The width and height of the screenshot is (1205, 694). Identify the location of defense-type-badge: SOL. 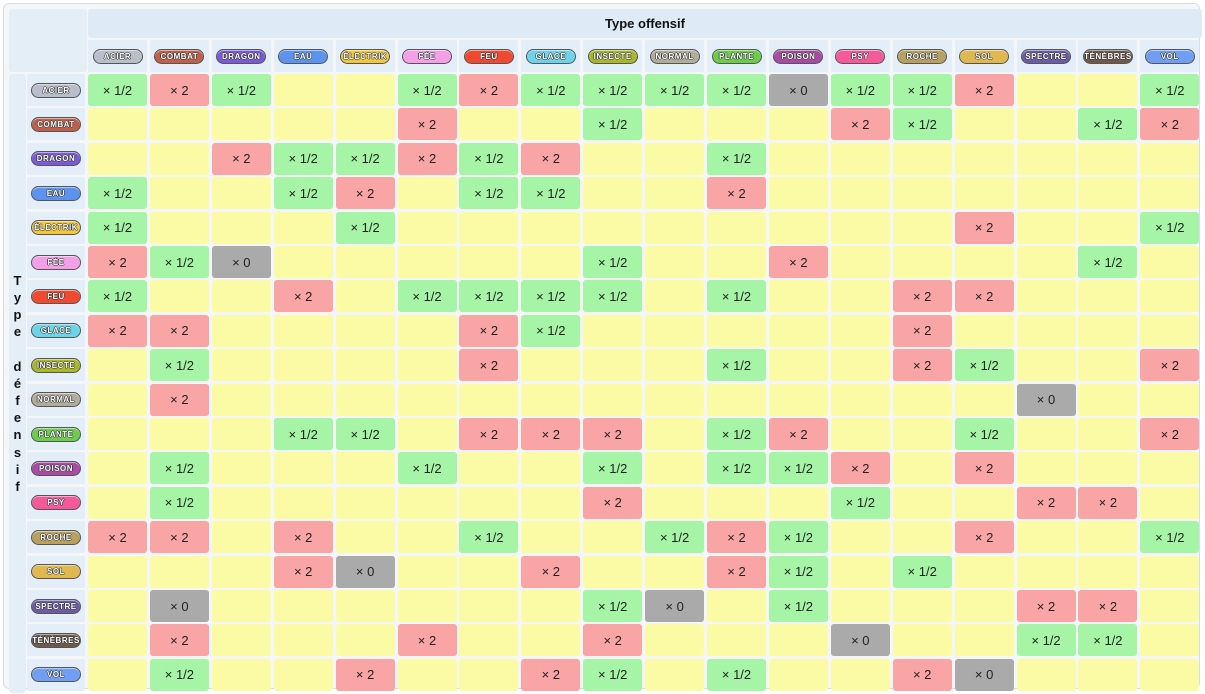
(56, 572).